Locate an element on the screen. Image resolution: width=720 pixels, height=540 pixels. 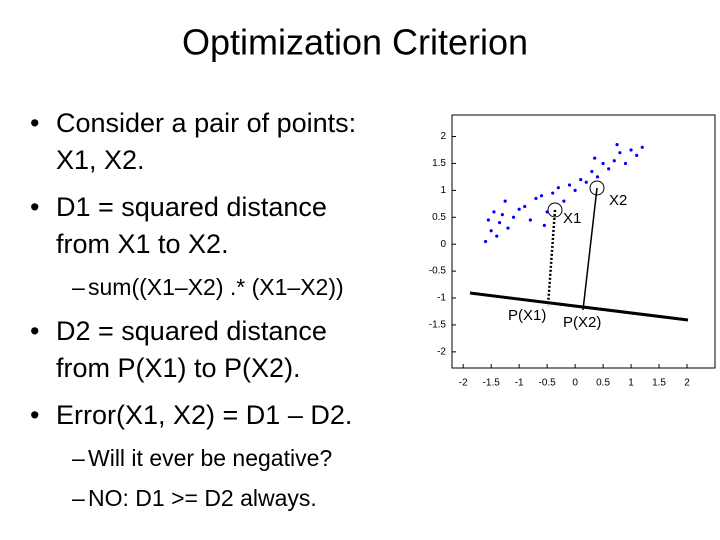
x2-label: X2 is located at coordinates (618, 200).